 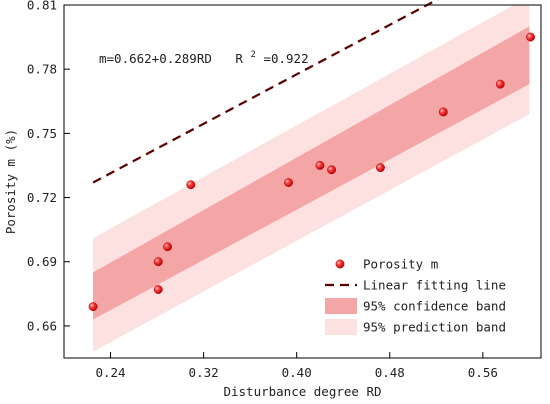 I want to click on y-tick-label: 0.66, so click(x=42, y=325).